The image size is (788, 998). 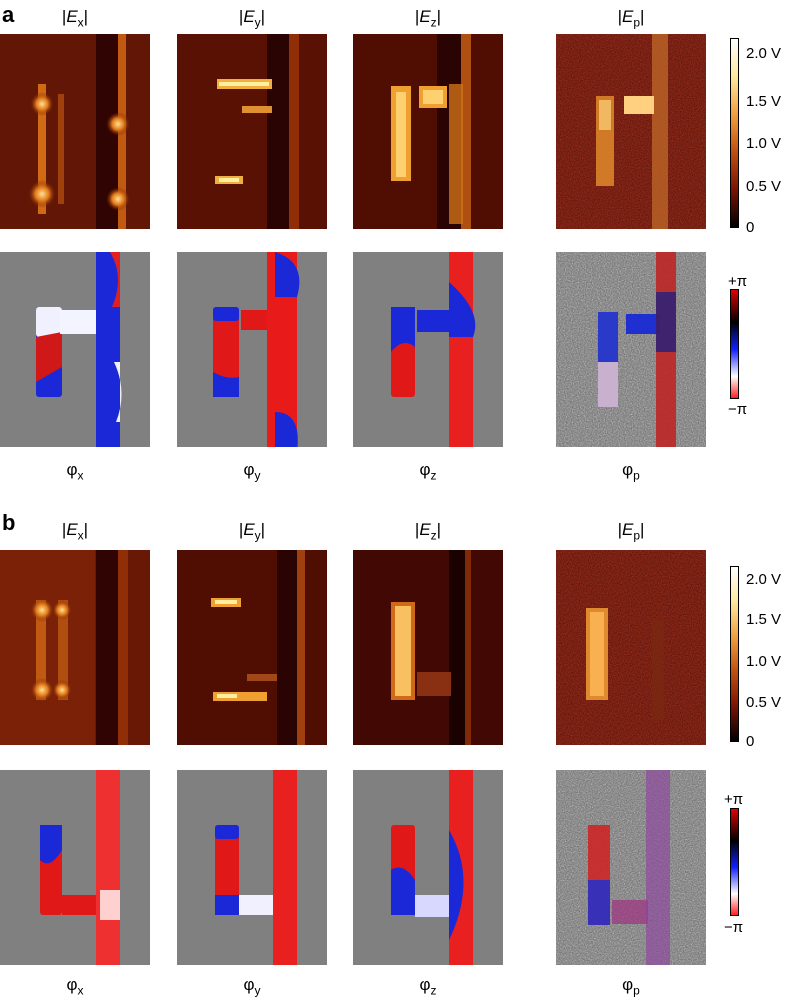 I want to click on phase-cb-tick-b-top: +π, so click(x=734, y=799).